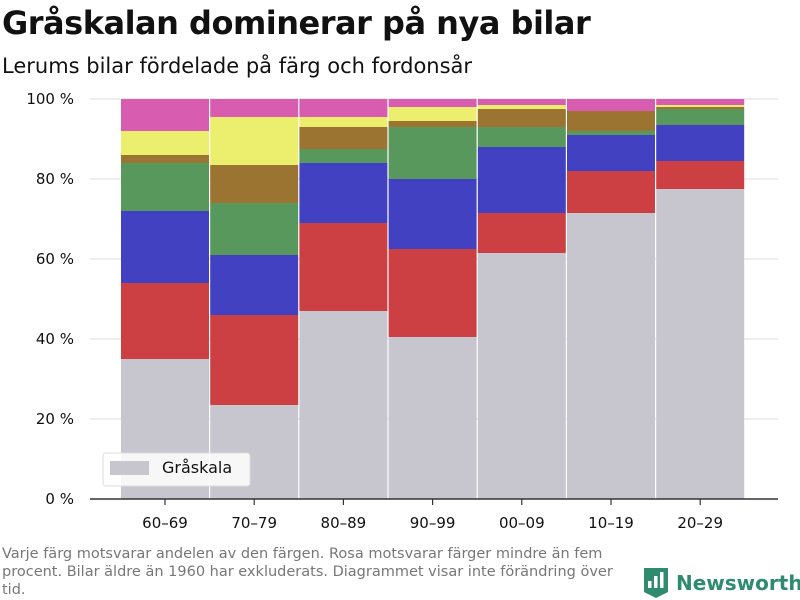  Describe the element at coordinates (611, 523) in the screenshot. I see `x-tick-label: 10–19` at that location.